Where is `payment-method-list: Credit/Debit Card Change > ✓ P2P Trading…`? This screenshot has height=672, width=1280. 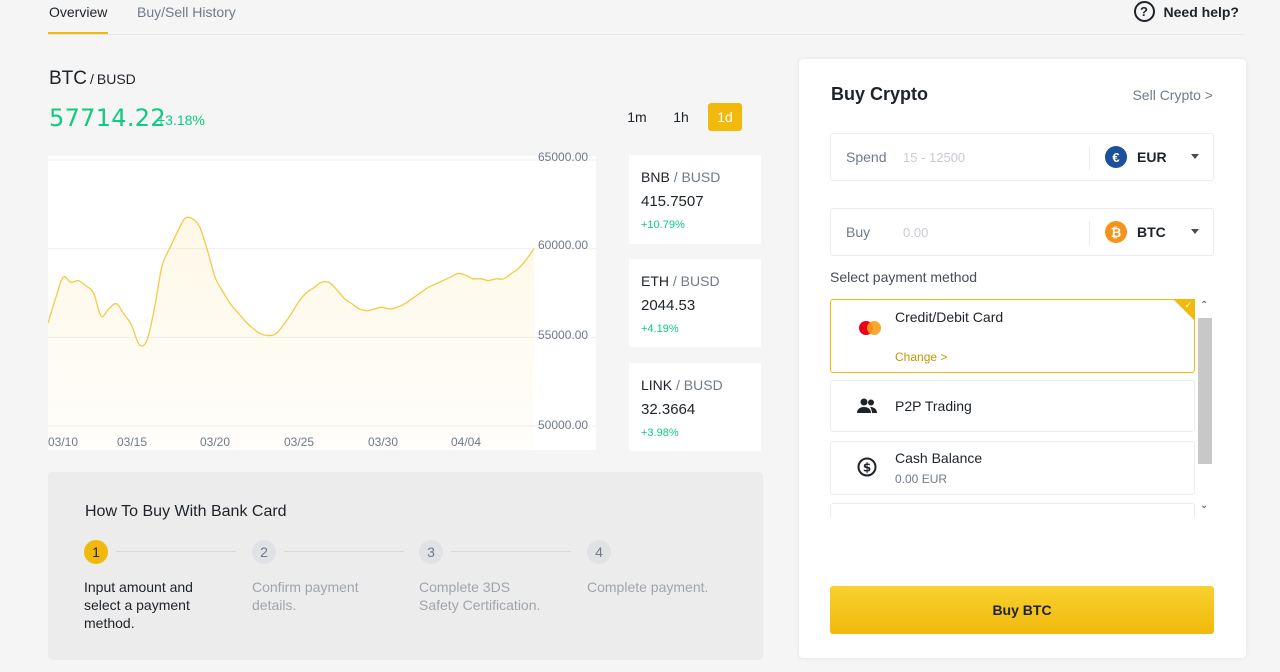 payment-method-list: Credit/Debit Card Change > ✓ P2P Trading… is located at coordinates (1022, 408).